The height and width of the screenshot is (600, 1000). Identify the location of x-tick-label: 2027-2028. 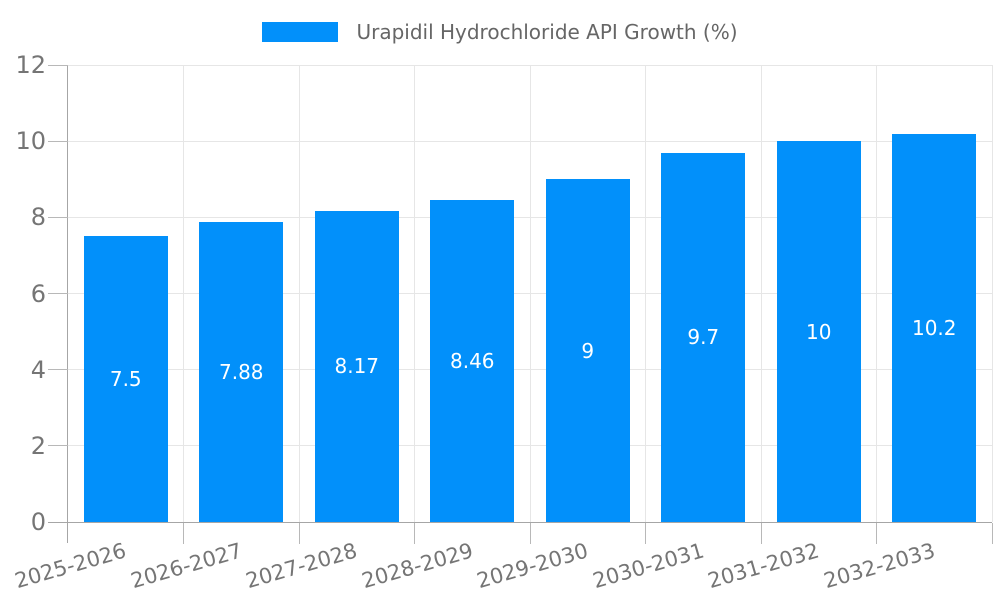
(302, 566).